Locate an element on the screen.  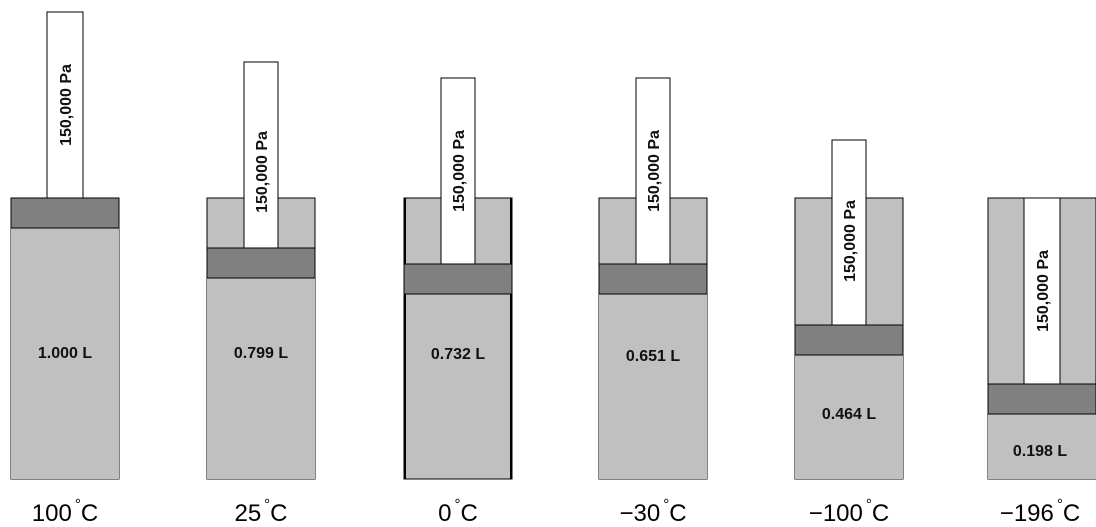
volume-label: 1.000 L is located at coordinates (65, 353).